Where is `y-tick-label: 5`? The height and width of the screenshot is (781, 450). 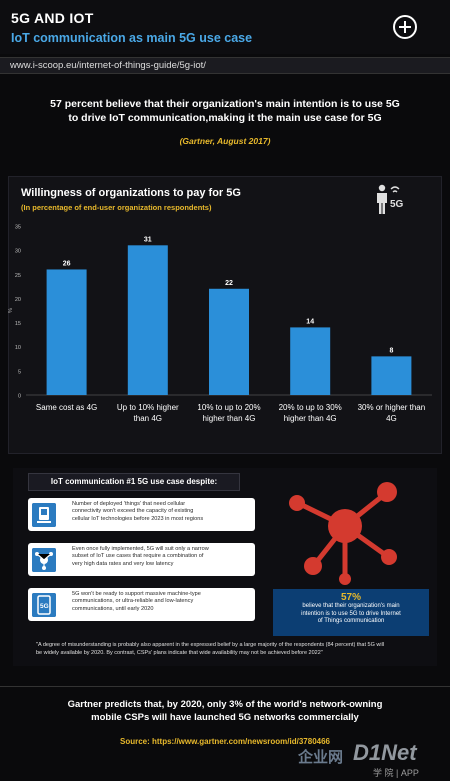
y-tick-label: 5 is located at coordinates (19, 372).